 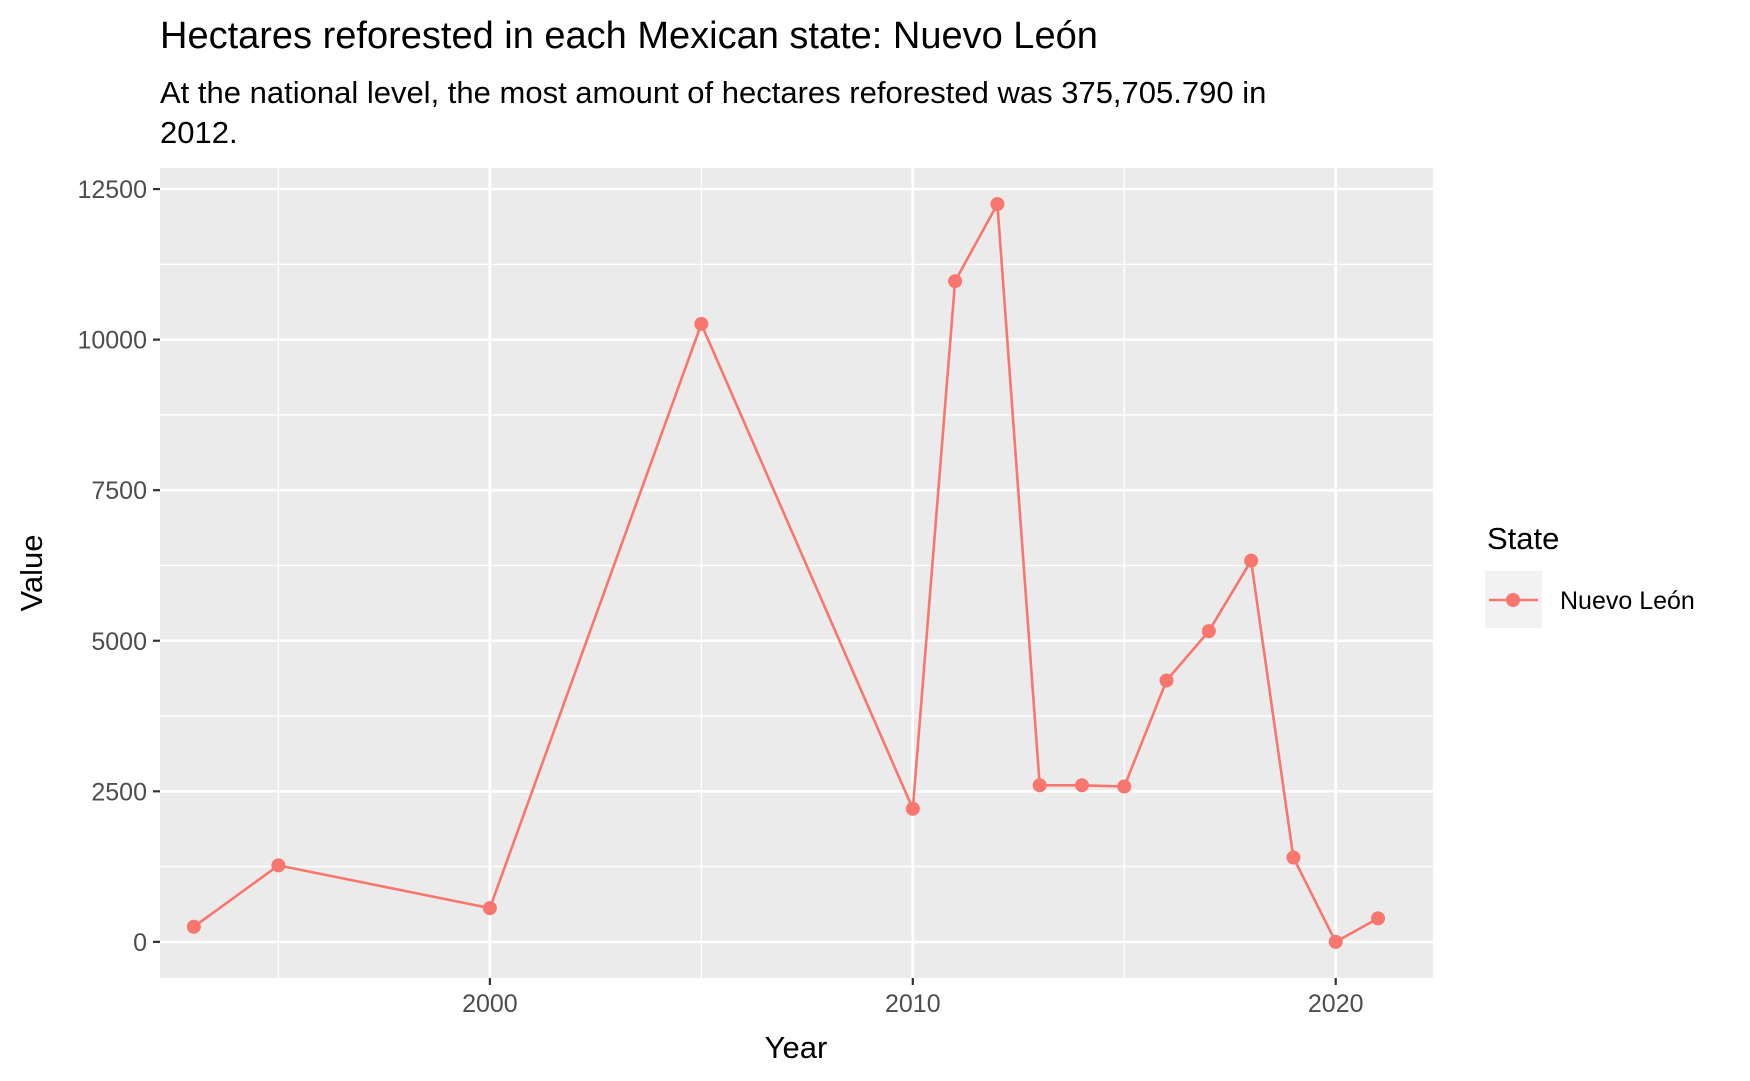 What do you see at coordinates (913, 1004) in the screenshot?
I see `x-tick-label: 2010` at bounding box center [913, 1004].